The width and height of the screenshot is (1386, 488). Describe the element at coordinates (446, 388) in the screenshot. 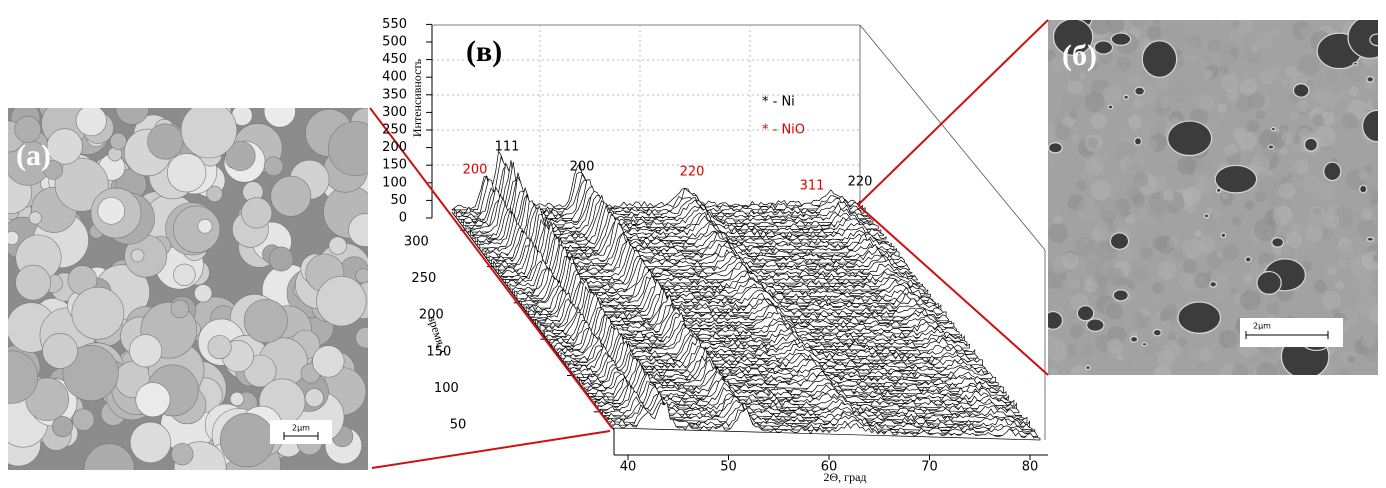

I see `tick-label: 100` at that location.